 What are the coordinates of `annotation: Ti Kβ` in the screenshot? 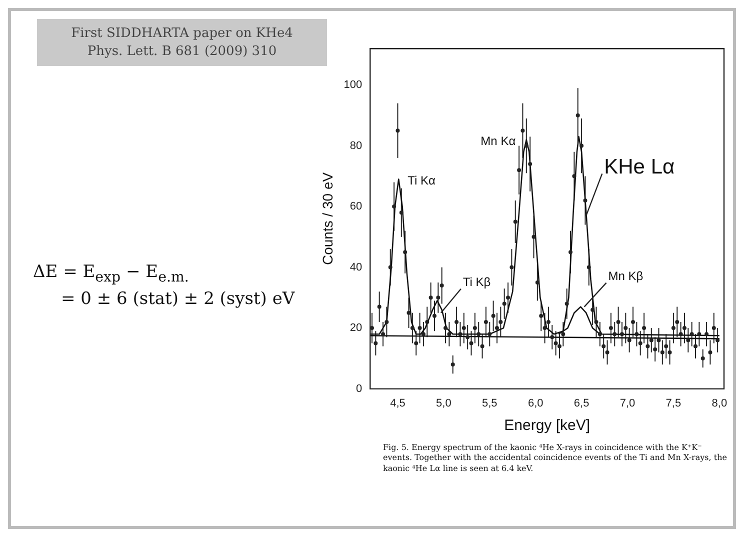 It's located at (476, 282).